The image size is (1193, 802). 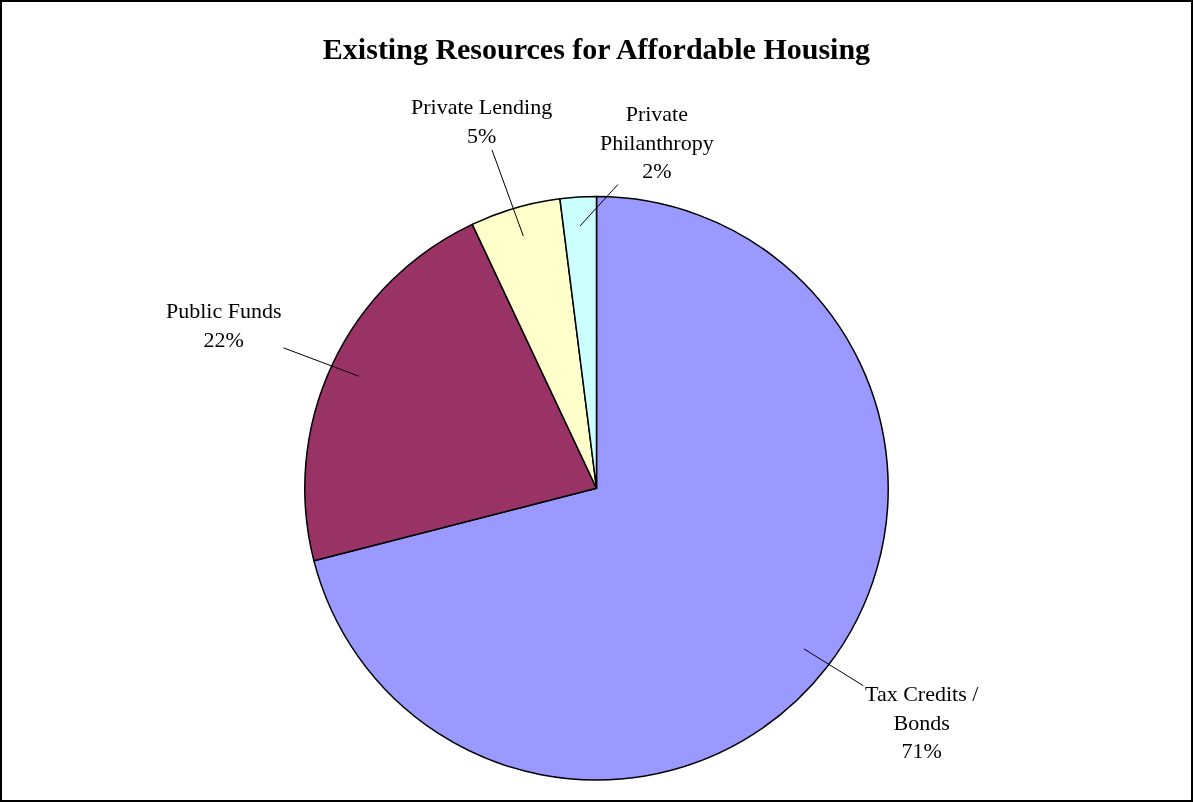 What do you see at coordinates (657, 171) in the screenshot?
I see `data-label: 2%` at bounding box center [657, 171].